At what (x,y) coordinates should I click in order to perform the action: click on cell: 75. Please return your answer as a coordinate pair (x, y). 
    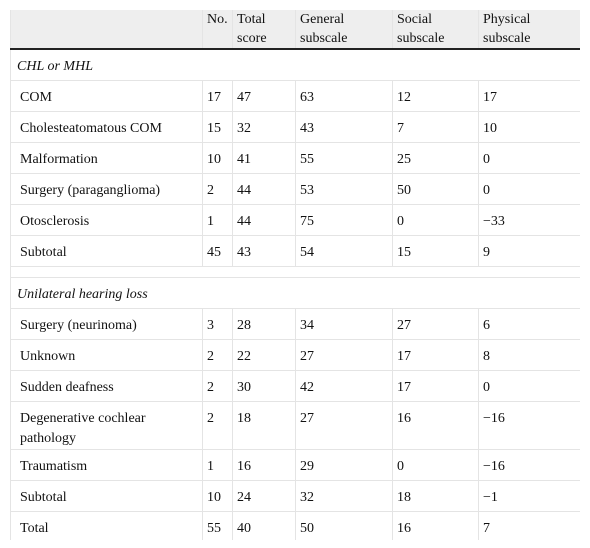
    Looking at the image, I should click on (344, 220).